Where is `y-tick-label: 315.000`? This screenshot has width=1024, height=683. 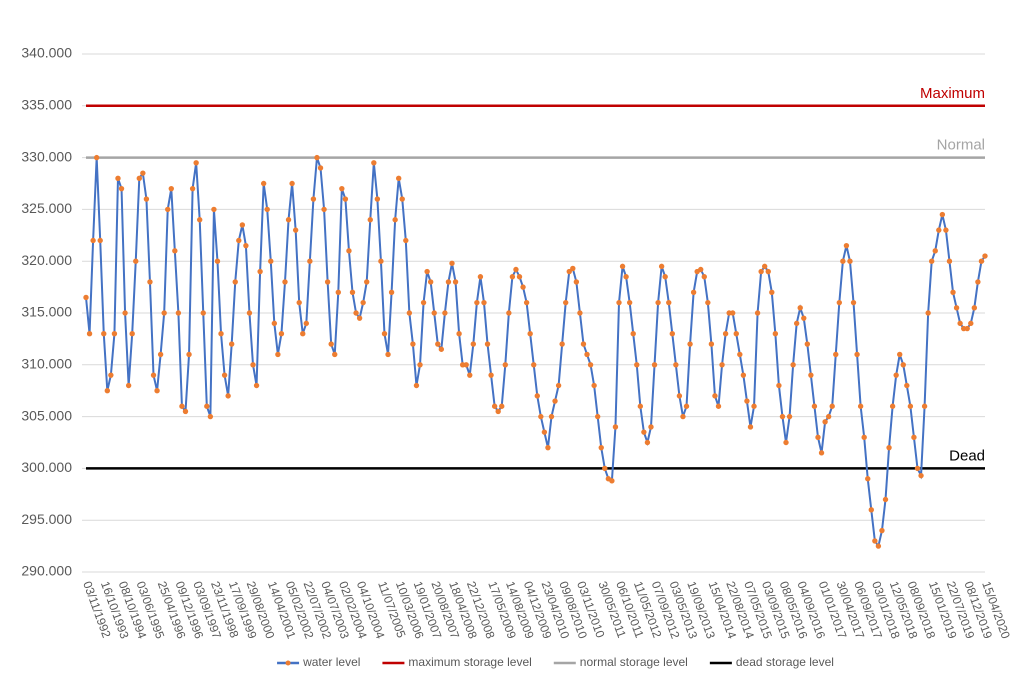
y-tick-label: 315.000 is located at coordinates (46, 312).